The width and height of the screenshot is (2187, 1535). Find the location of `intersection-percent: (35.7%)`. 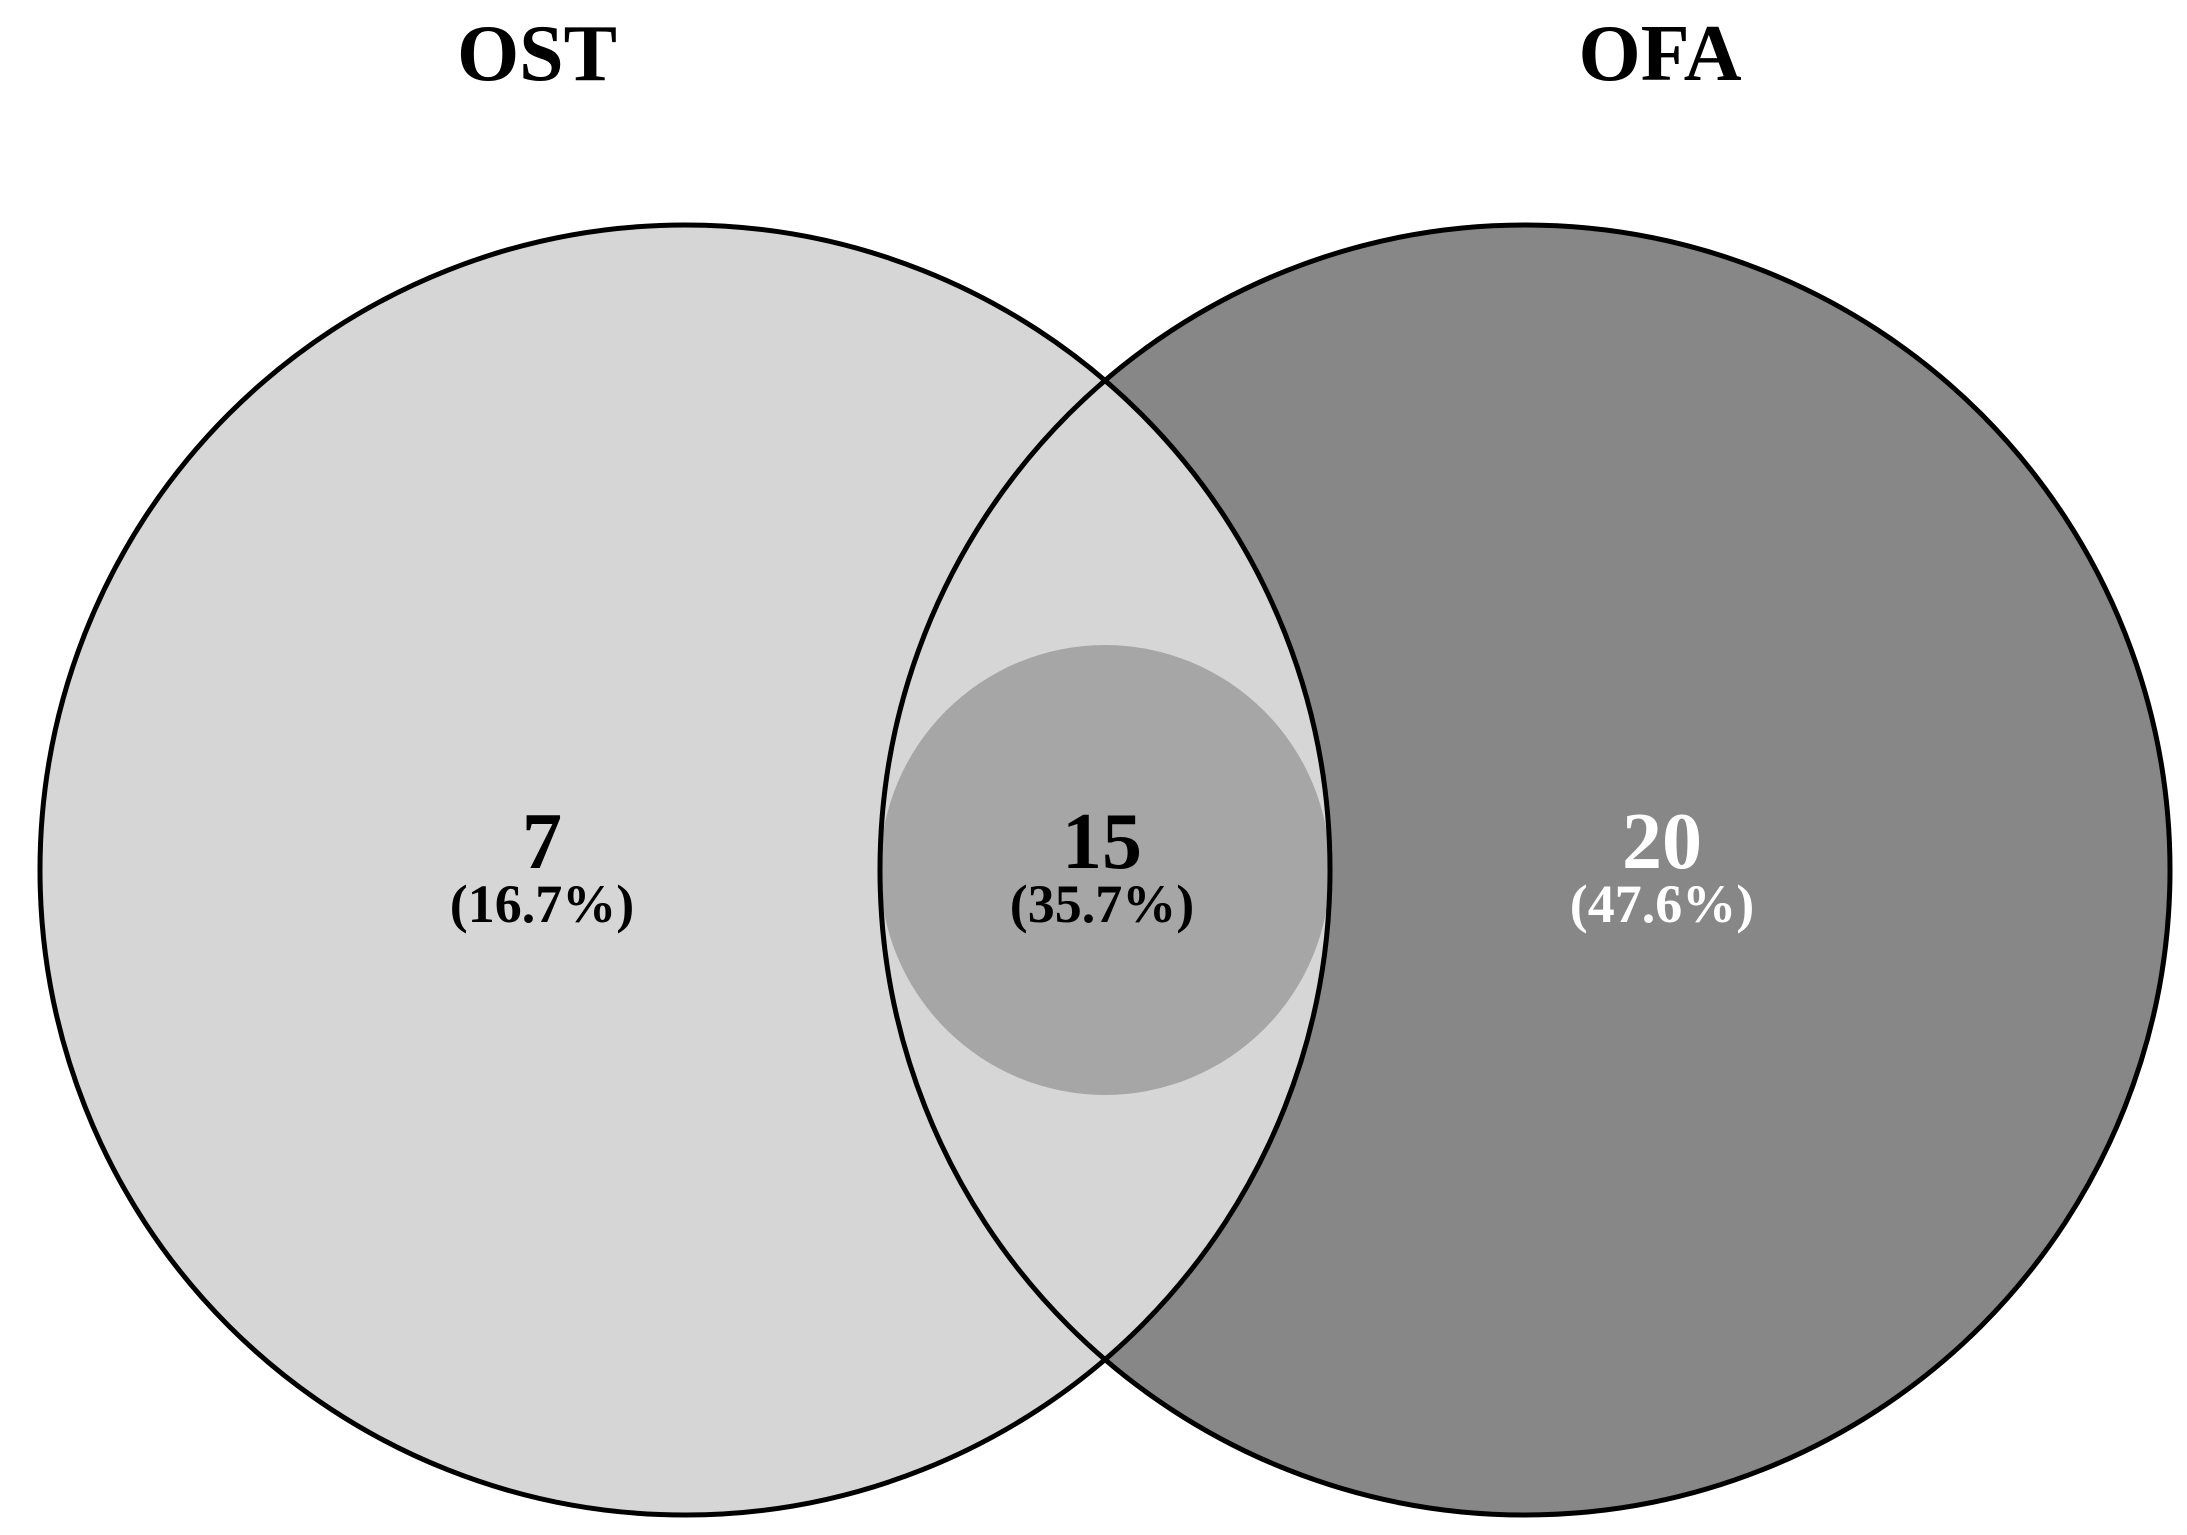

intersection-percent: (35.7%) is located at coordinates (1102, 904).